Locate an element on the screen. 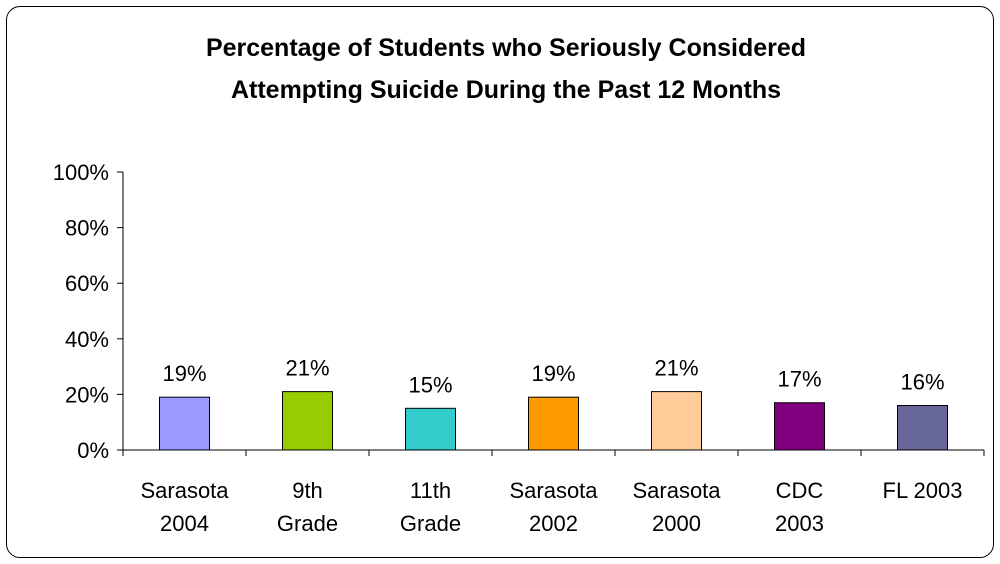 Image resolution: width=1000 pixels, height=564 pixels. bars: 19% 21% 15% 19% 21% 17% 16% is located at coordinates (553, 403).